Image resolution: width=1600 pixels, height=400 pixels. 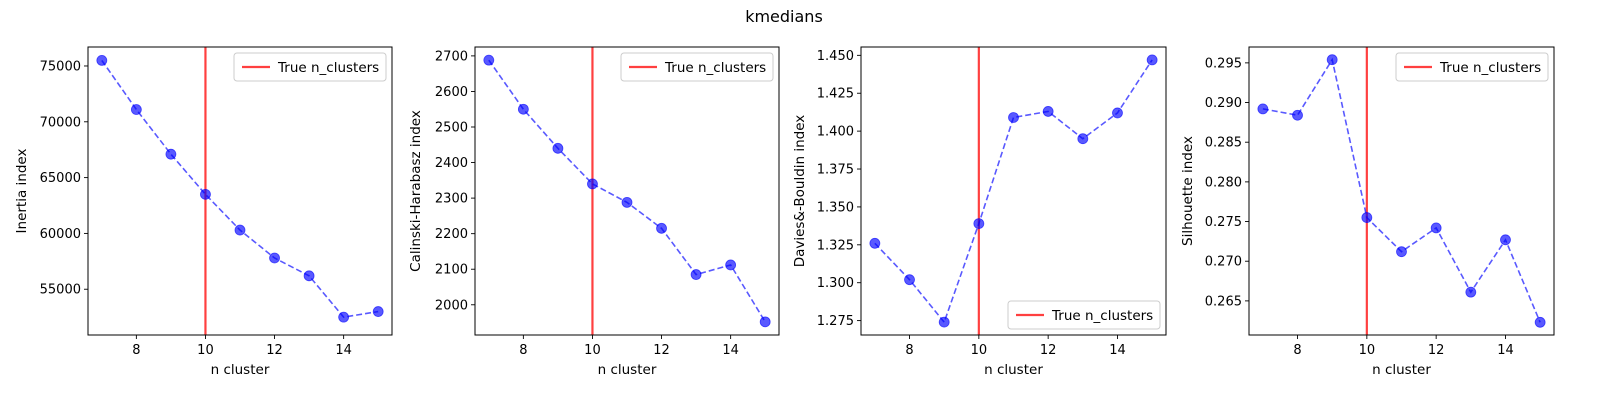 I want to click on y-tick-label: 60000, so click(x=60, y=234).